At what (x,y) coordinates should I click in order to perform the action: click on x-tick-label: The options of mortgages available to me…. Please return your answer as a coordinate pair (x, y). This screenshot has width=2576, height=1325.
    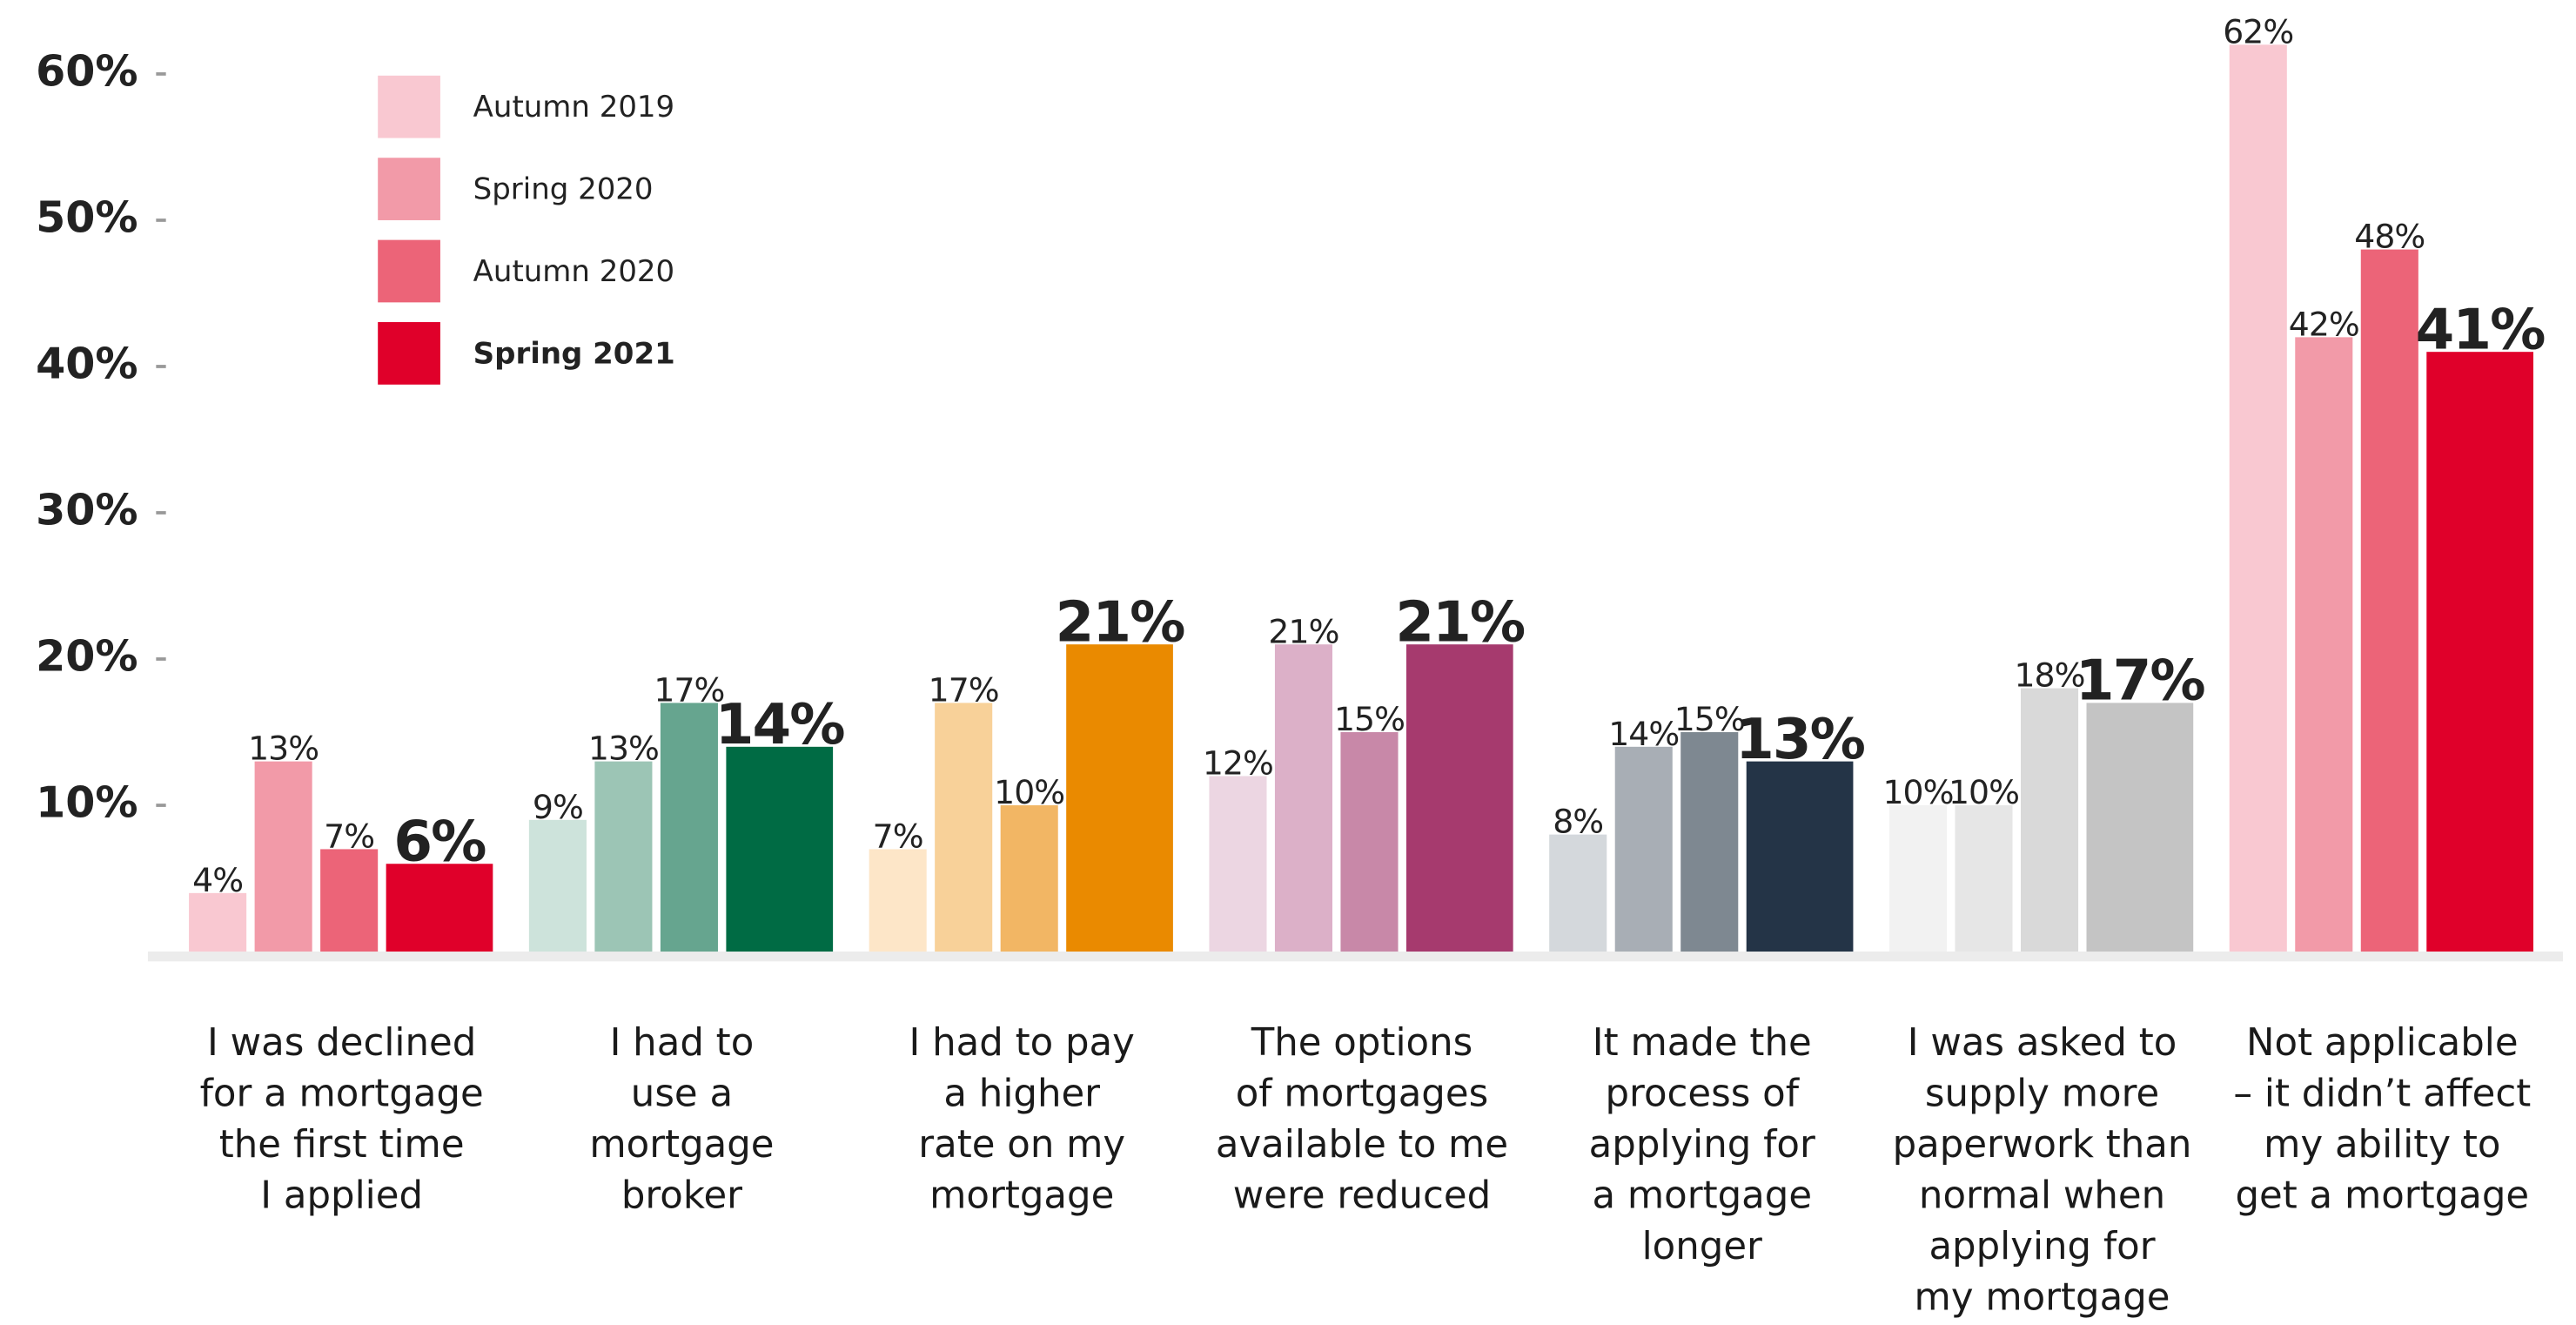
    Looking at the image, I should click on (1362, 1120).